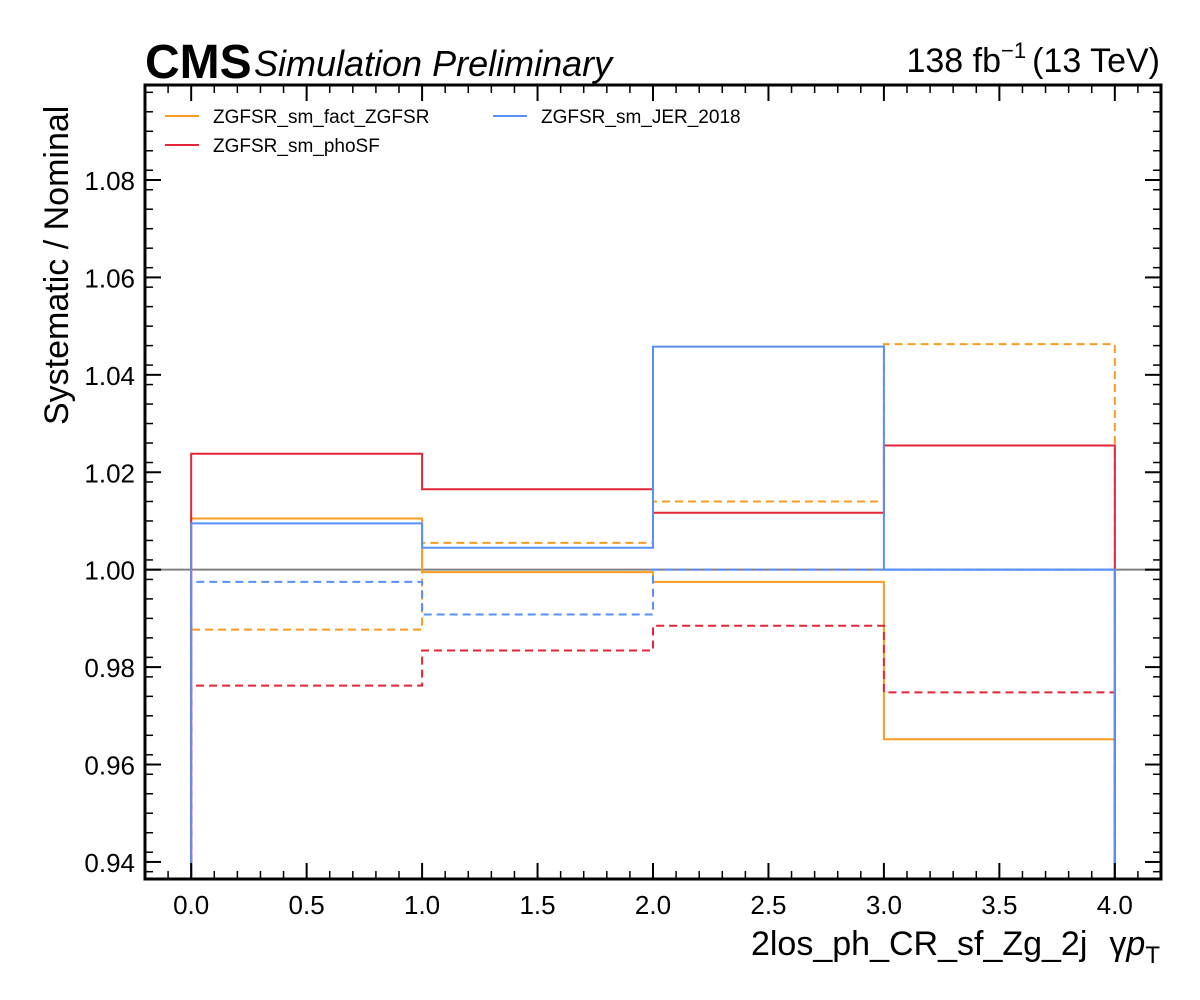  I want to click on x-tick-label: 1.5, so click(537, 905).